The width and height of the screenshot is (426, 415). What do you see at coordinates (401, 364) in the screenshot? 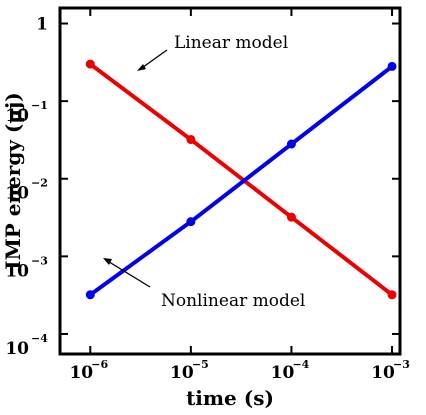
I see `x-tick-exponent: −3` at bounding box center [401, 364].